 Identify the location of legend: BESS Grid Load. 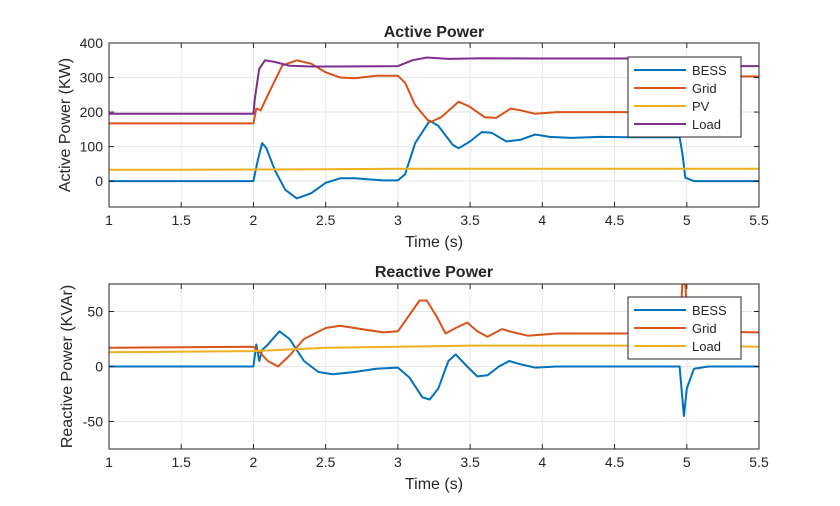
(684, 328).